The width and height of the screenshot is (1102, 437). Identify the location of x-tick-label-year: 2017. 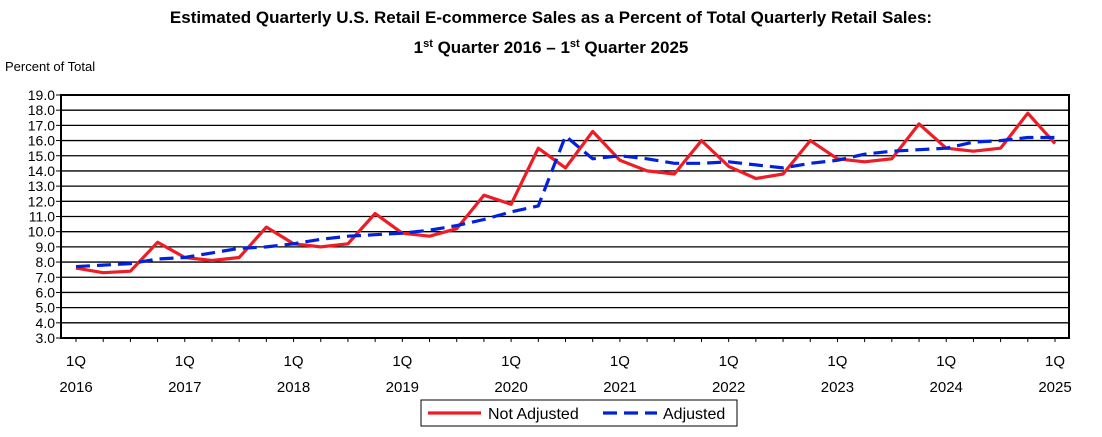
(184, 387).